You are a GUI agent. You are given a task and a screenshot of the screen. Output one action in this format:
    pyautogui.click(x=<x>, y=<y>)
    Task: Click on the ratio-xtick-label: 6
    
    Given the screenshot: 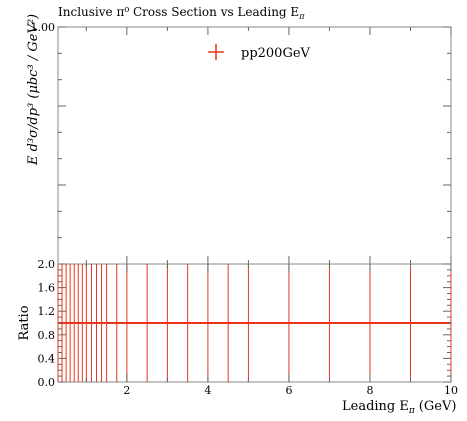 What is the action you would take?
    pyautogui.click(x=288, y=390)
    